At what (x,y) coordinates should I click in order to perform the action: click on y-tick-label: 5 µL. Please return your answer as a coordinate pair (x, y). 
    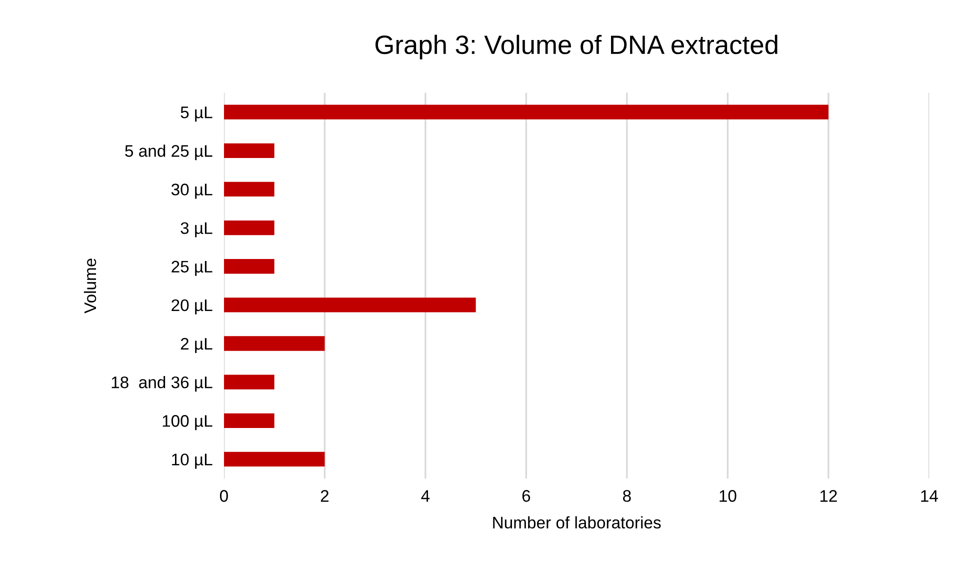
    Looking at the image, I should click on (196, 114).